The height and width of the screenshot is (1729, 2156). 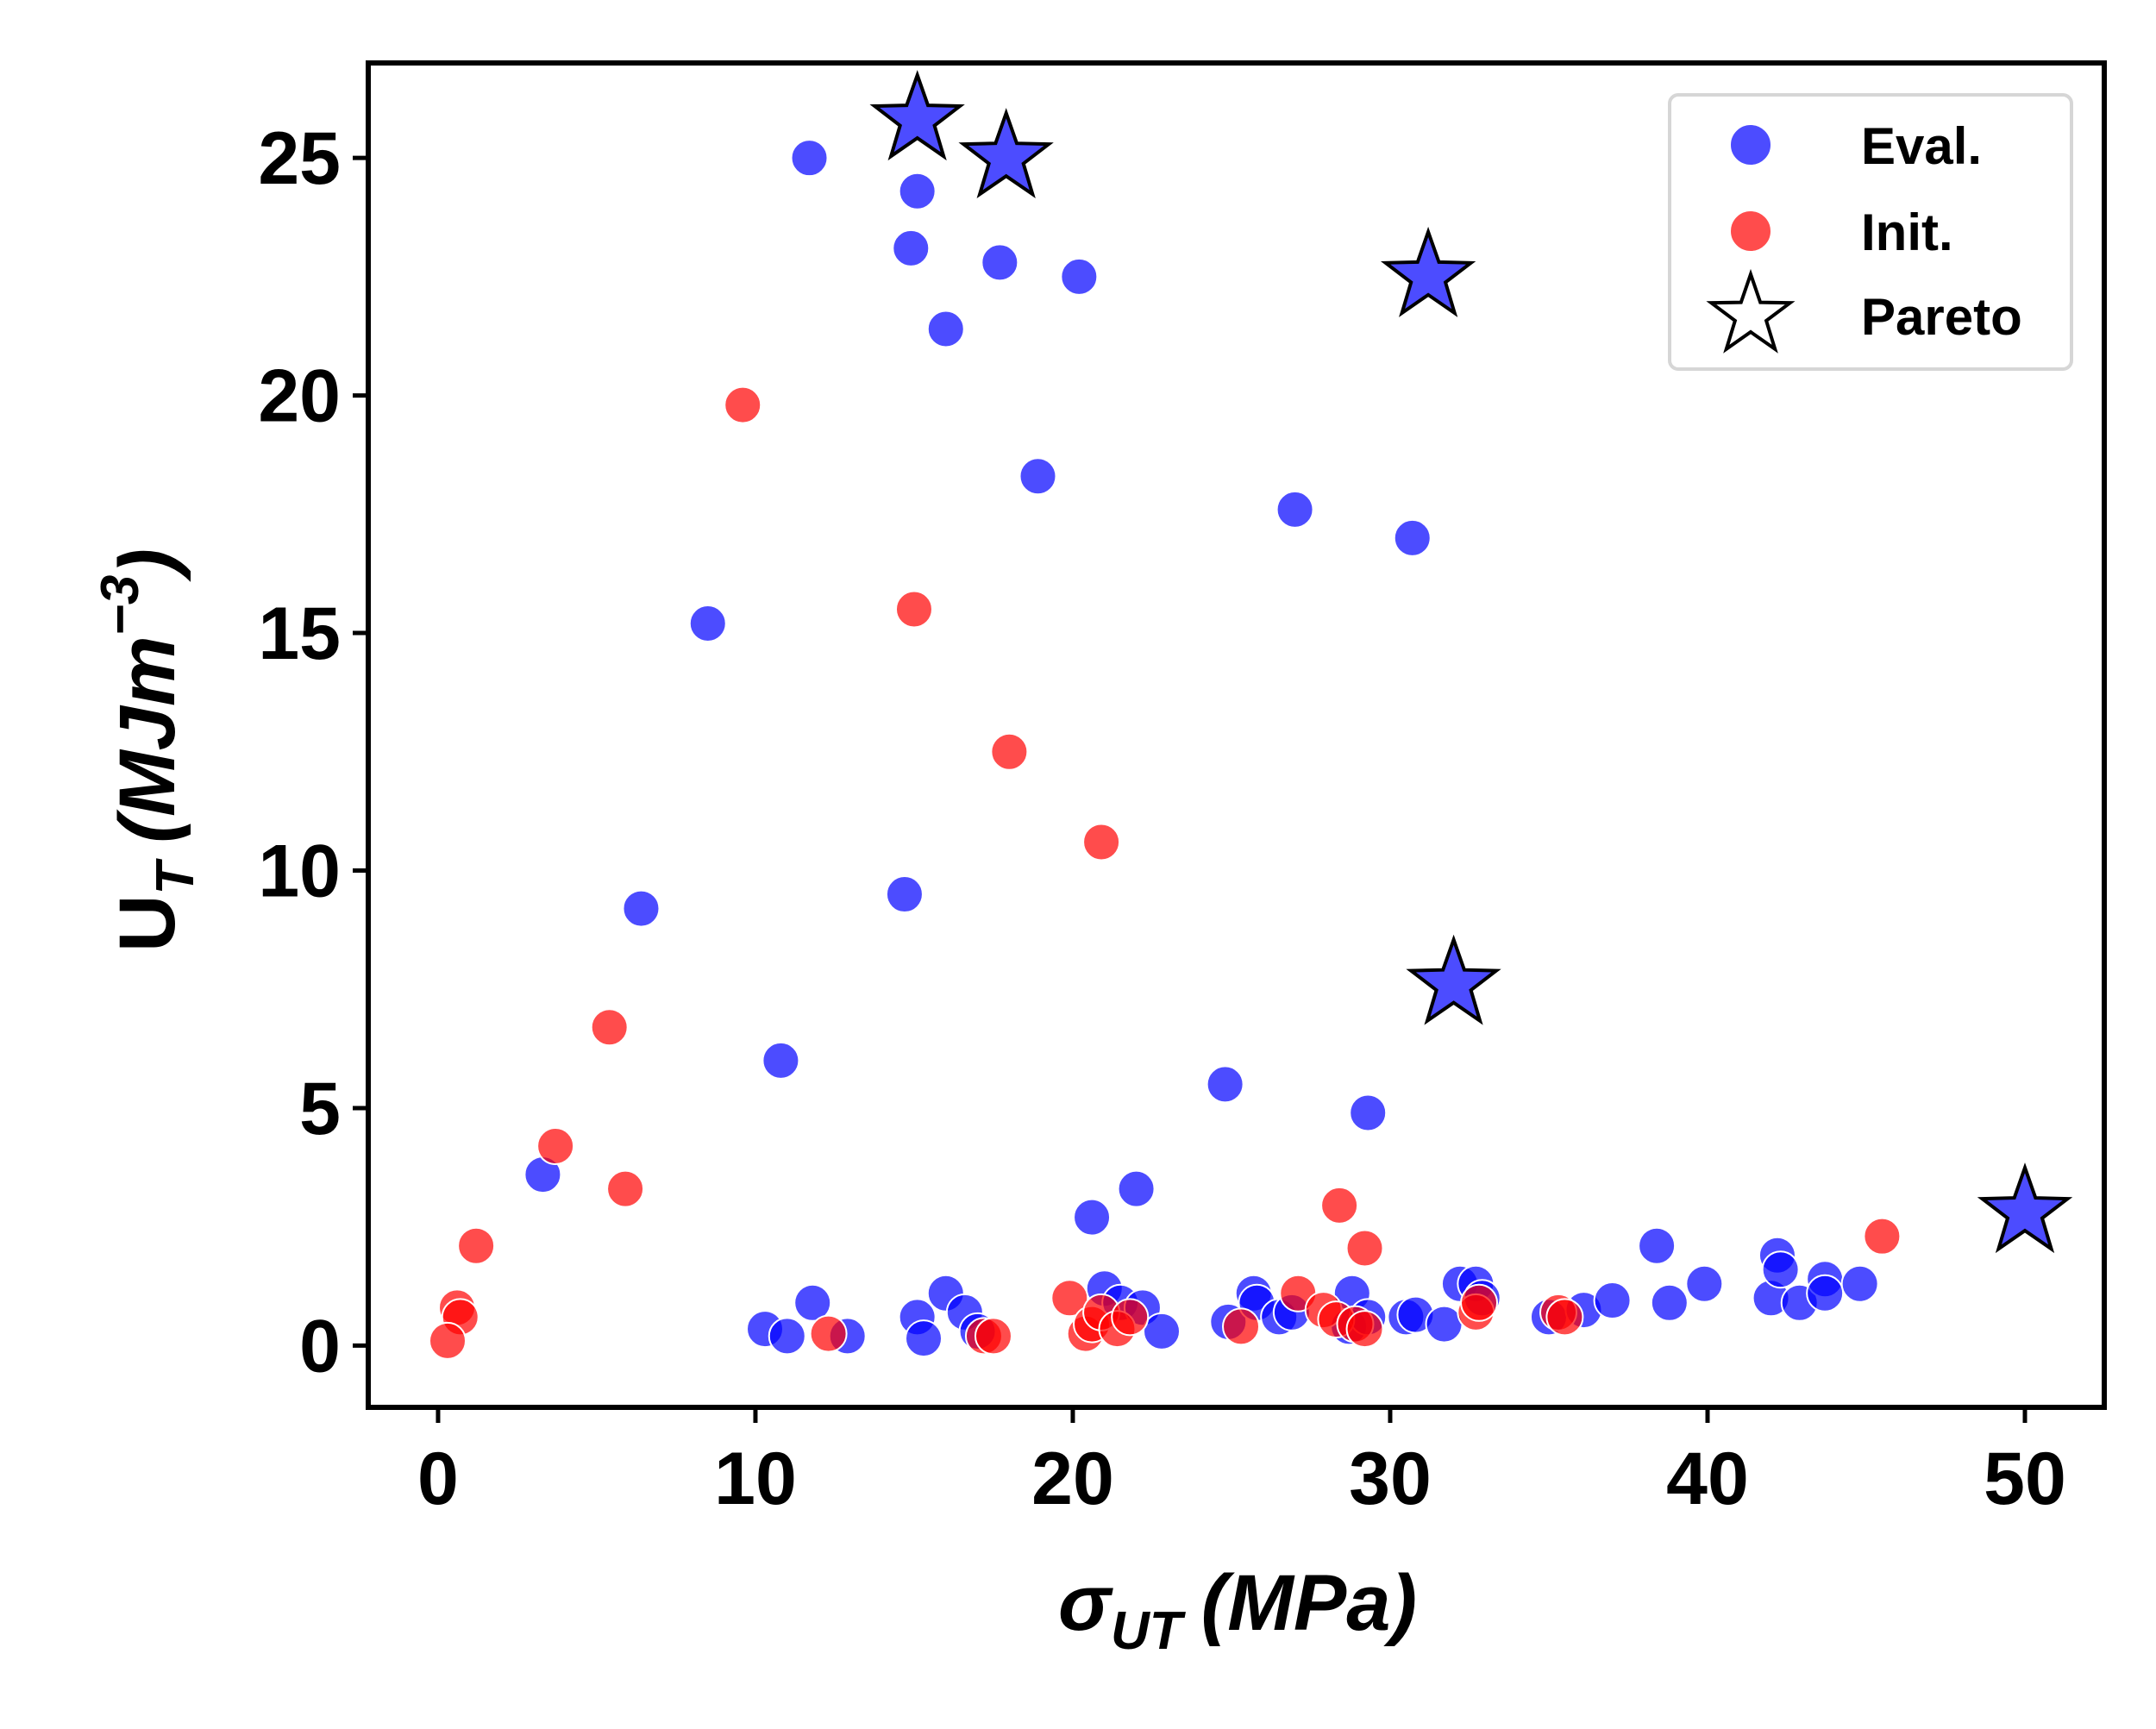 What do you see at coordinates (1072, 1479) in the screenshot?
I see `x-tick-label: 20` at bounding box center [1072, 1479].